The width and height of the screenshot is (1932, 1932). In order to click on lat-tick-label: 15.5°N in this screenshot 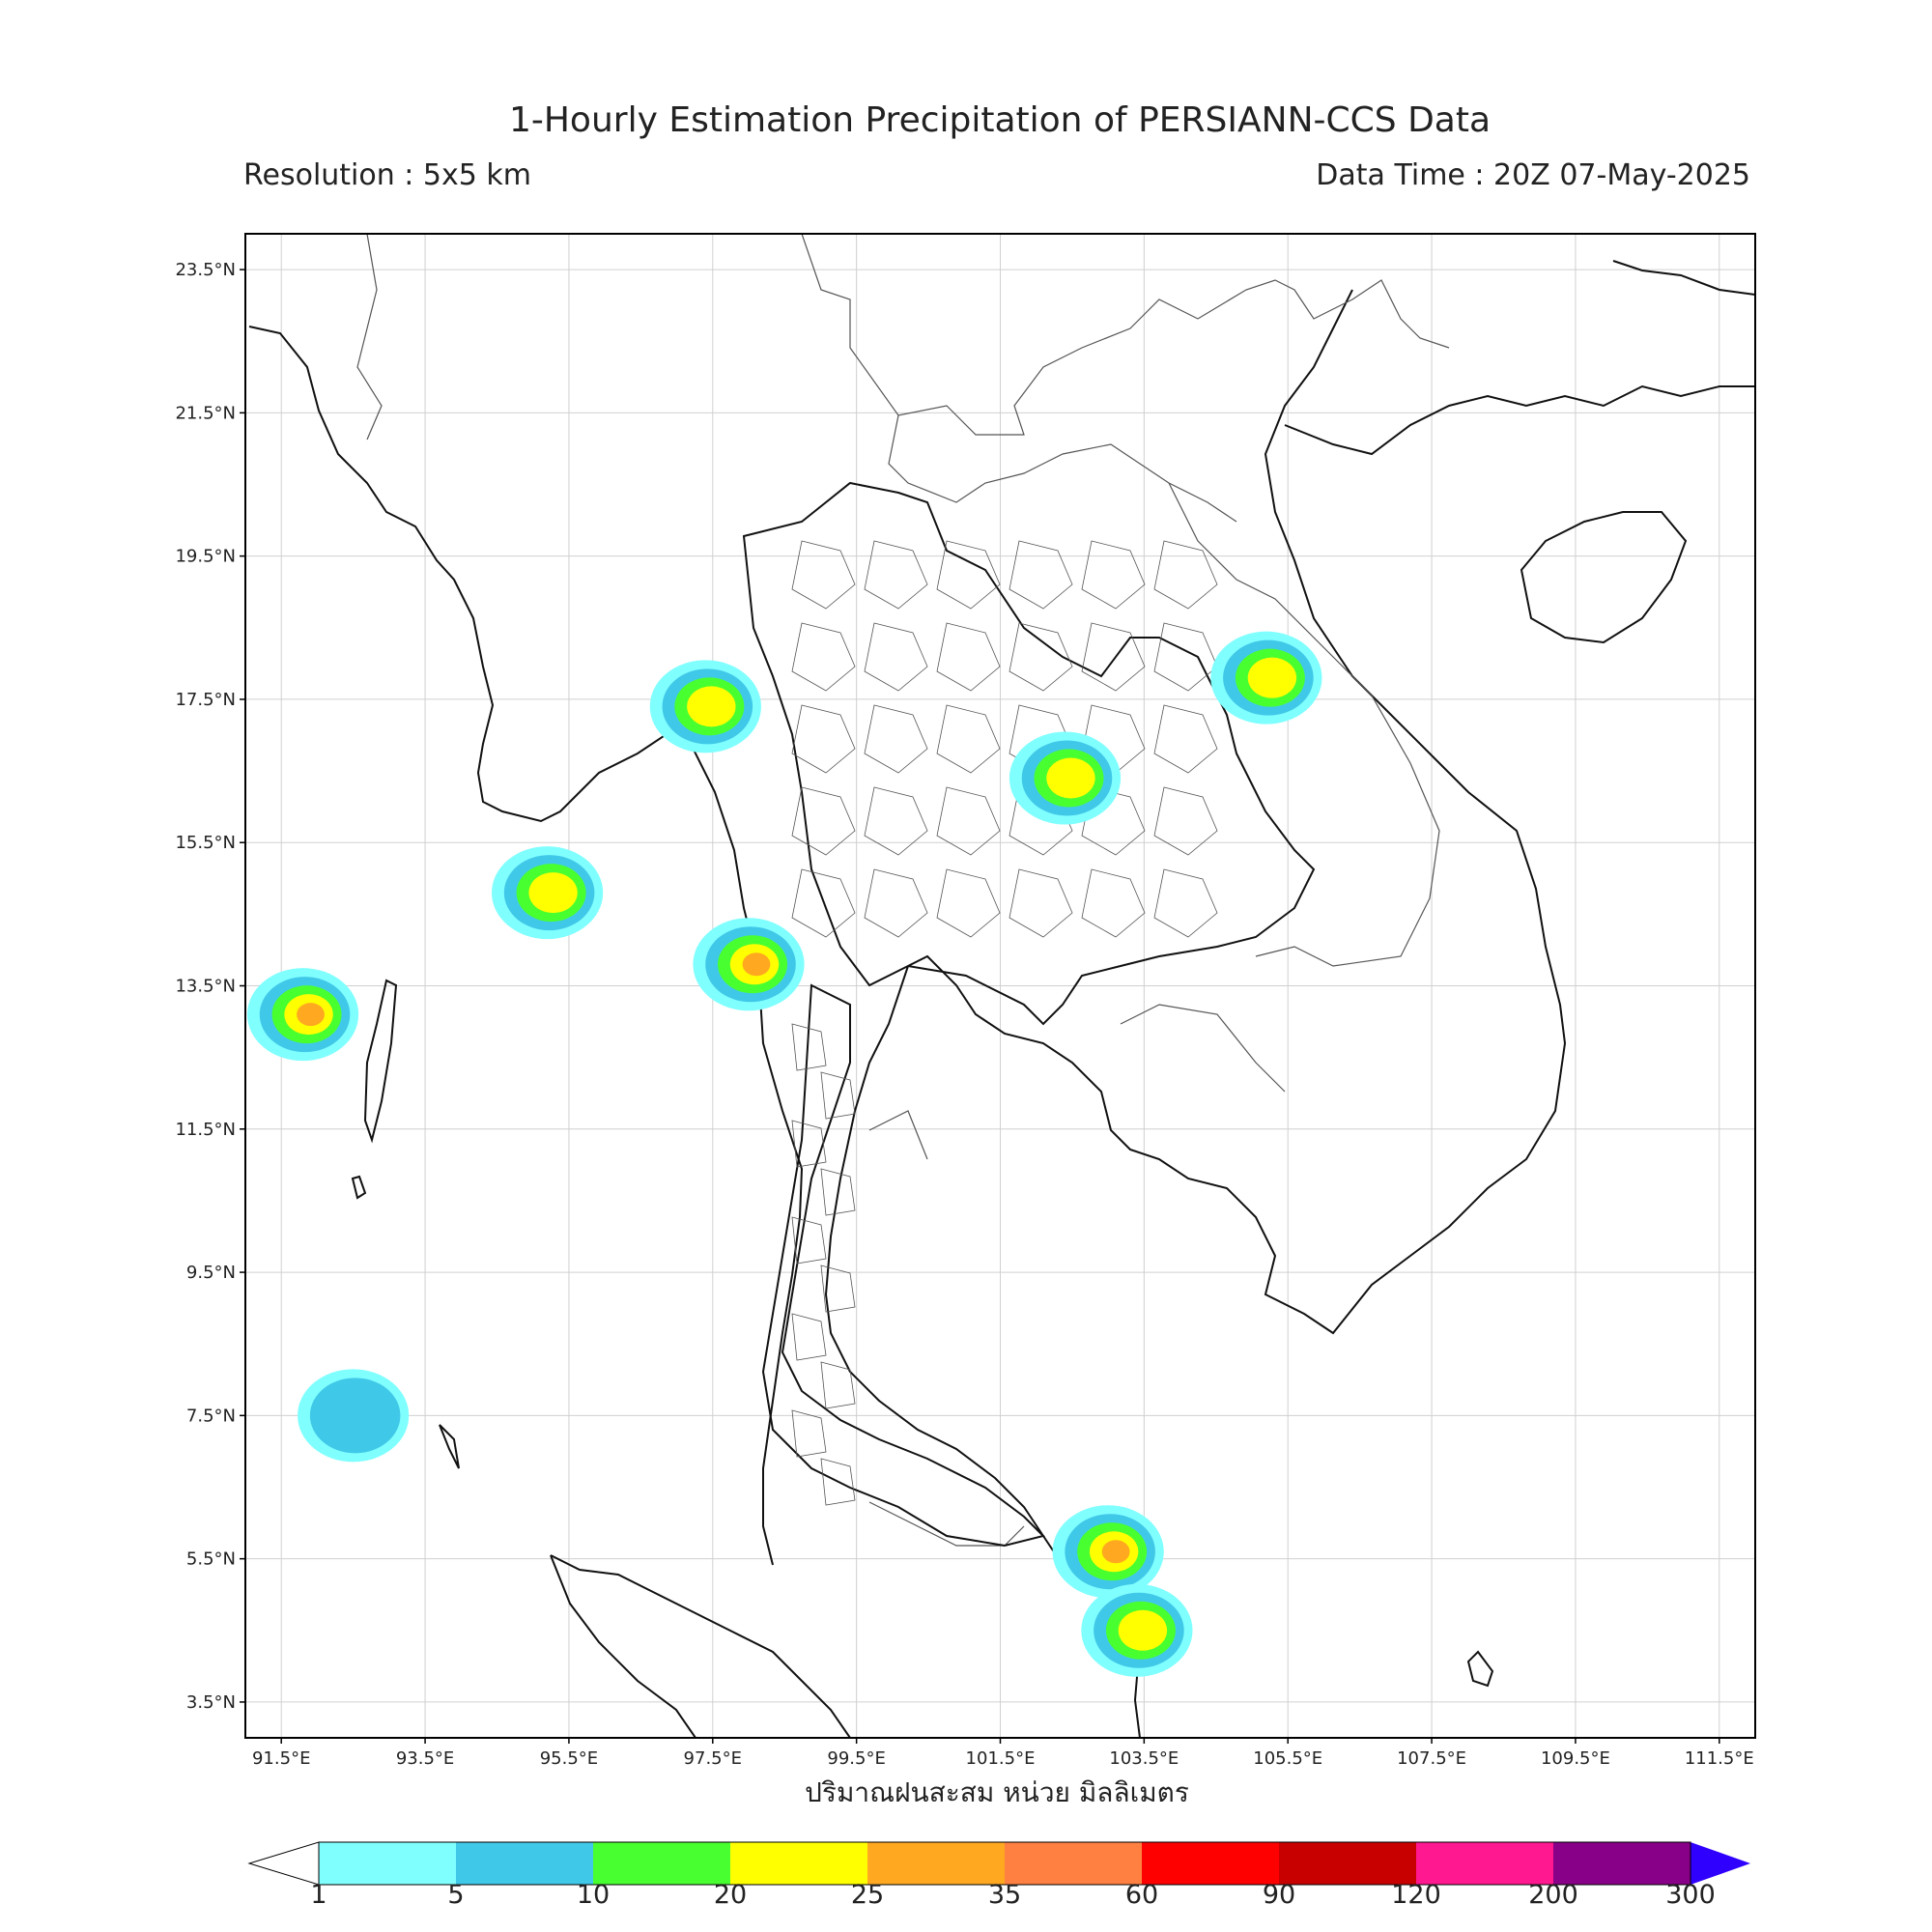, I will do `click(205, 843)`.